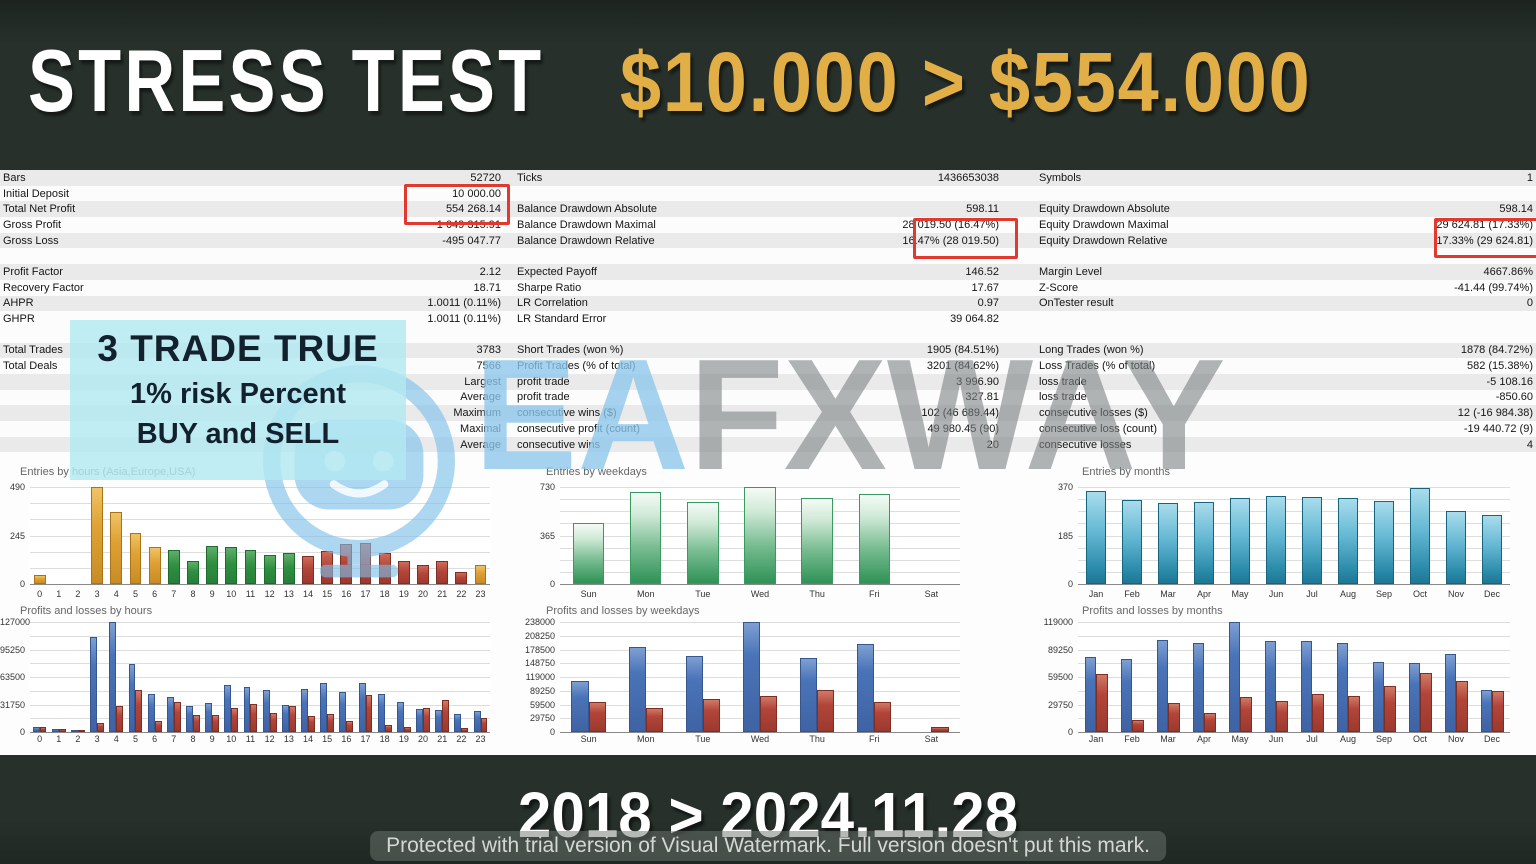  Describe the element at coordinates (18, 303) in the screenshot. I see `table-label: AHPR` at that location.